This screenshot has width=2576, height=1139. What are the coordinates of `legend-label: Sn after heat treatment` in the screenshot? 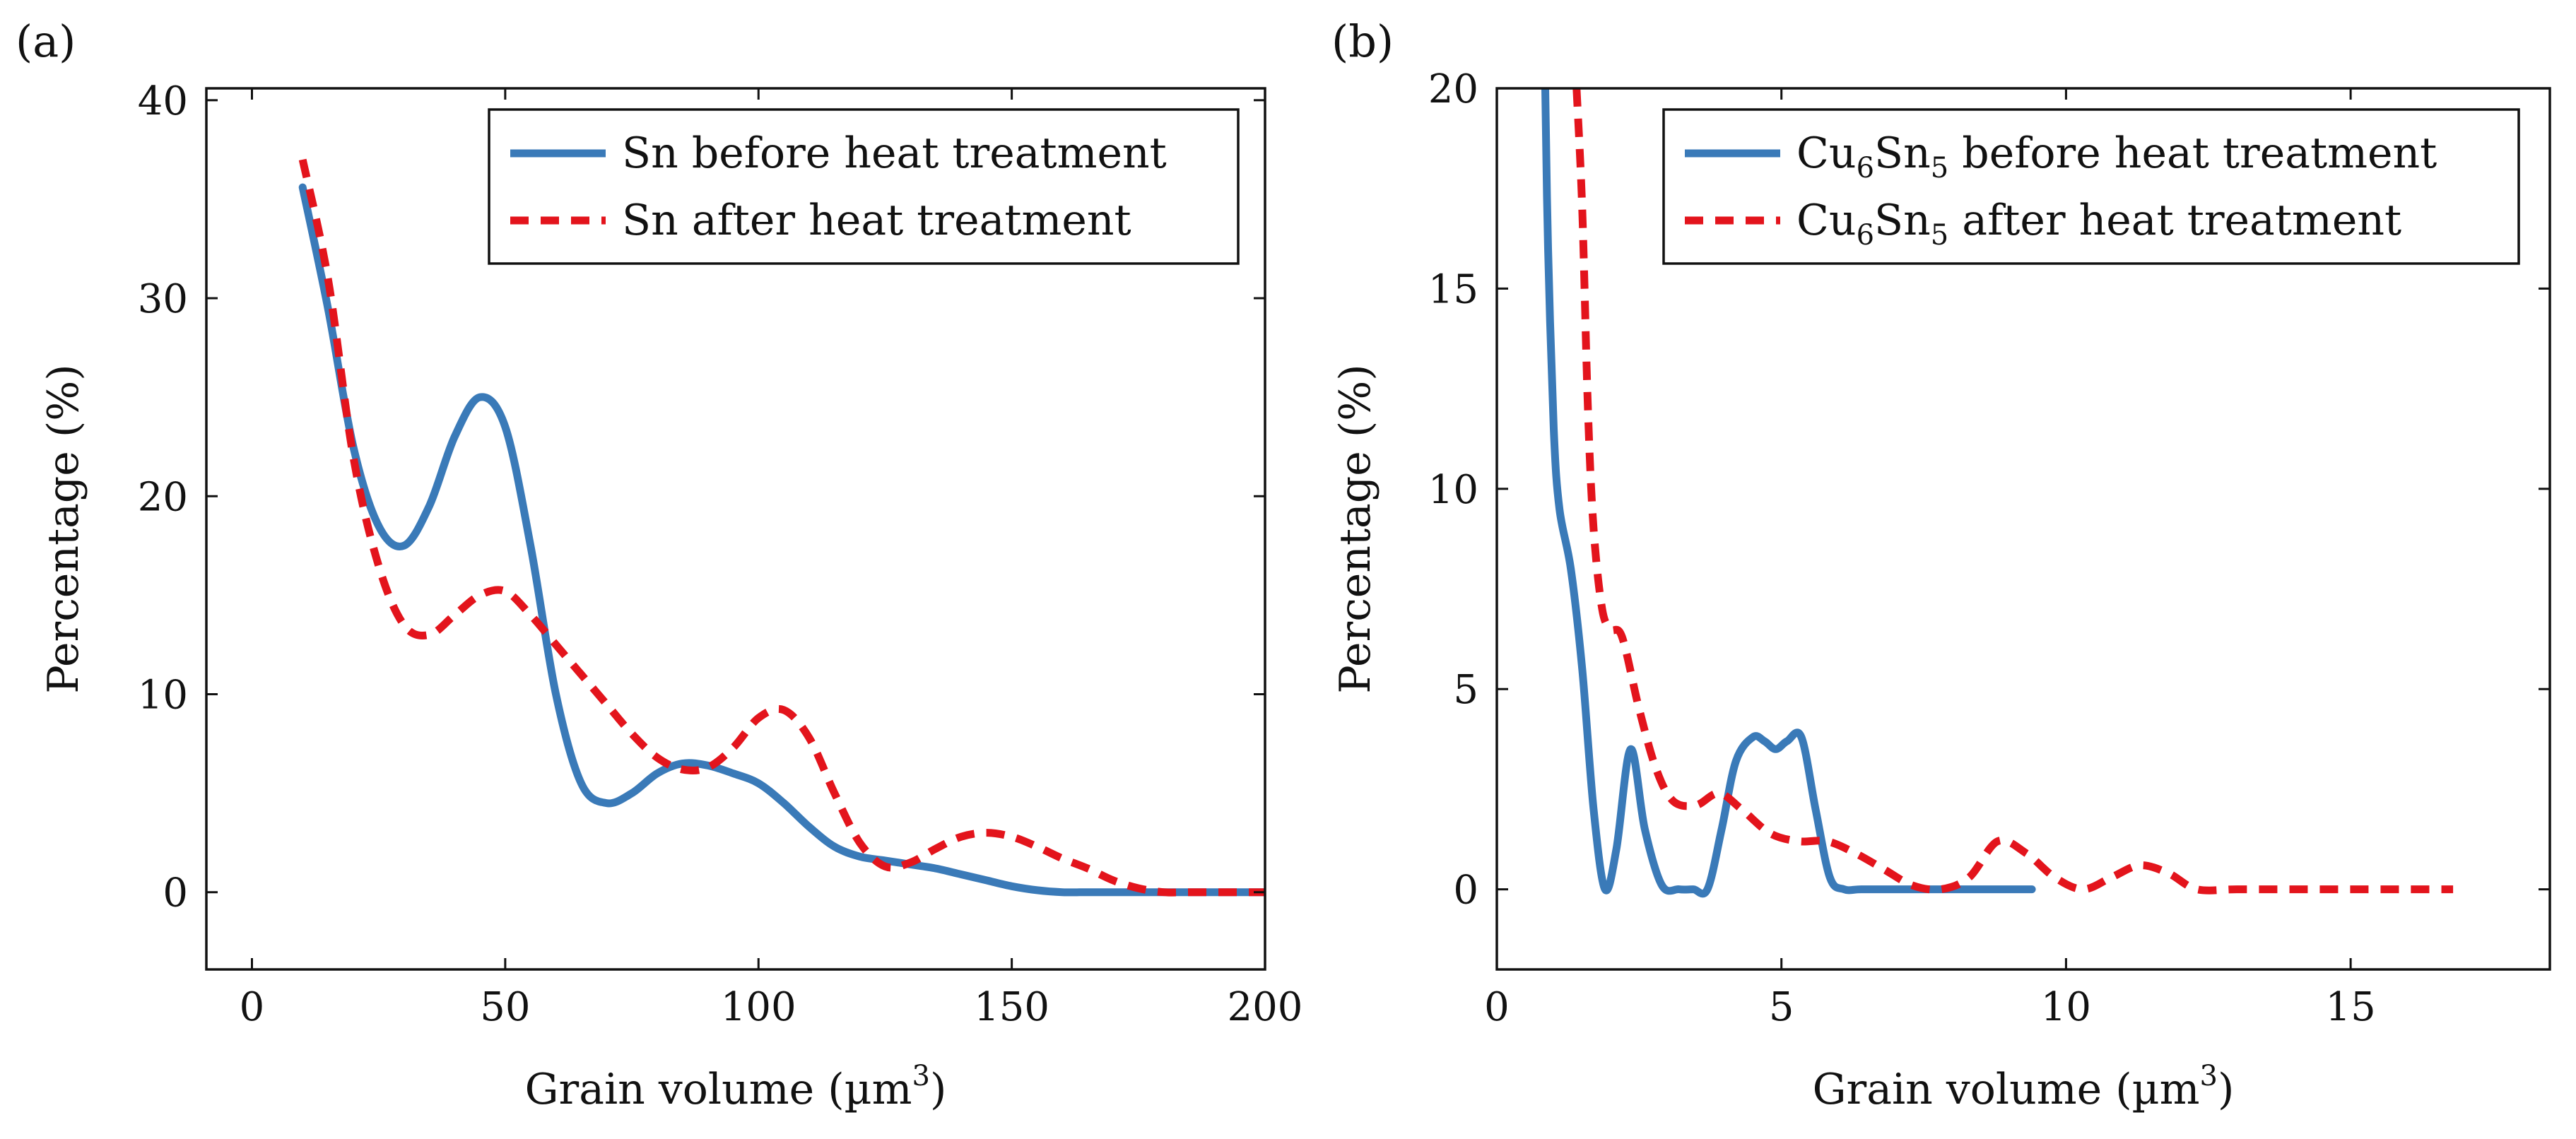 It's located at (876, 220).